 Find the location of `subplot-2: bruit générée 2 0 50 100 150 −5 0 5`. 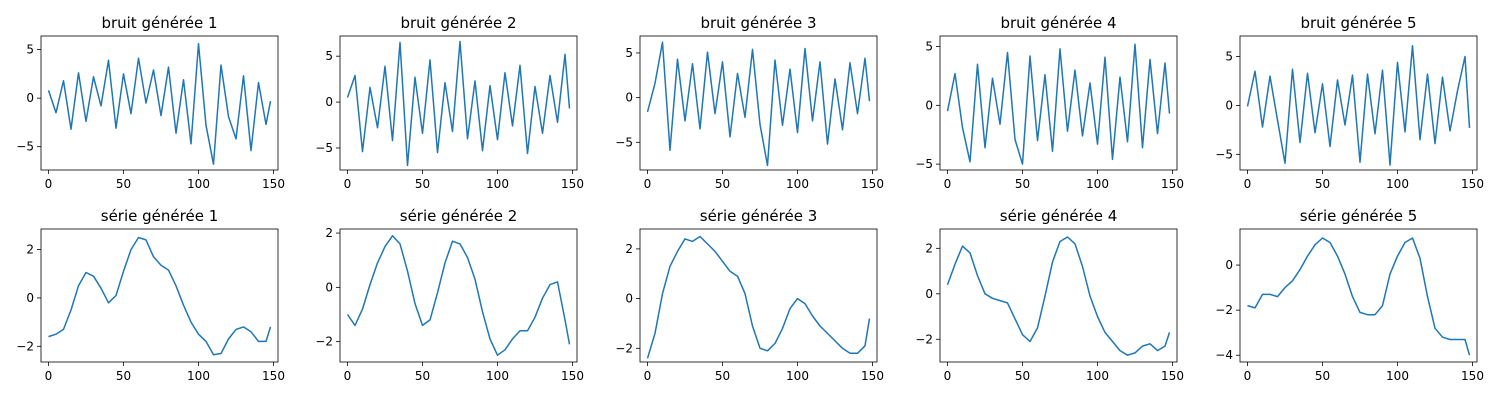

subplot-2: bruit générée 2 0 50 100 150 −5 0 5 is located at coordinates (449, 102).